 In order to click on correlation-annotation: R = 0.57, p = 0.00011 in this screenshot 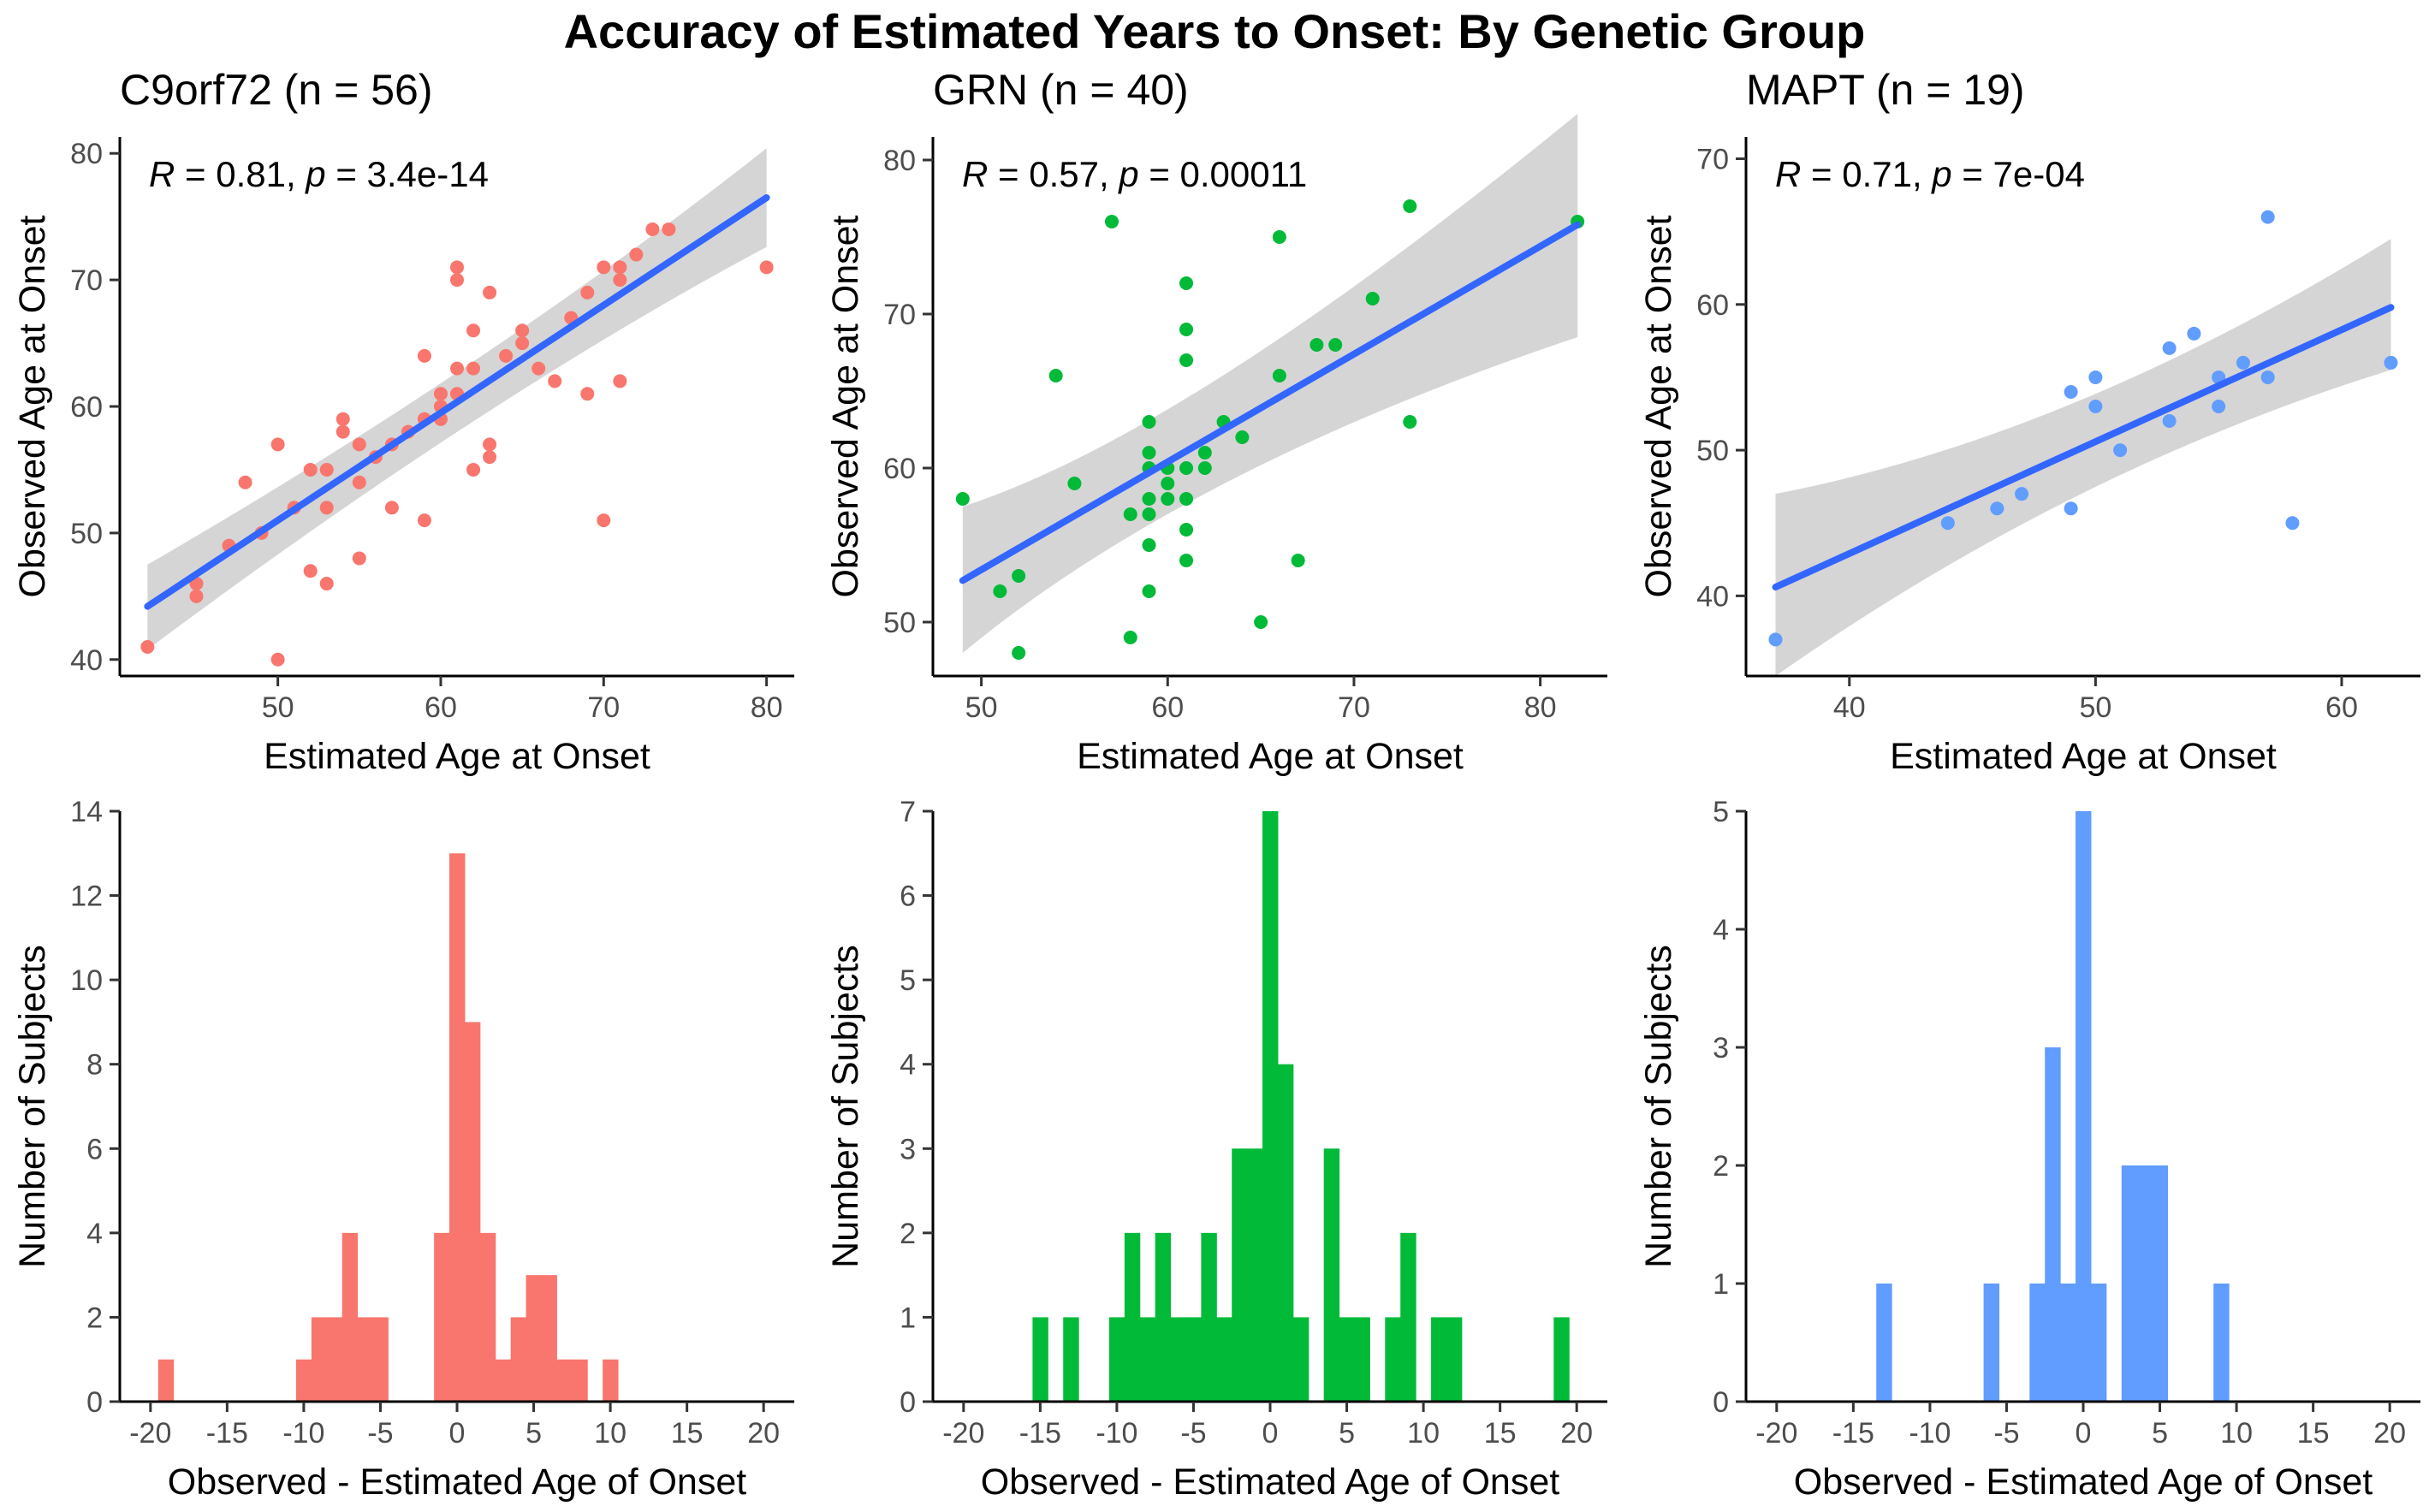, I will do `click(1134, 174)`.